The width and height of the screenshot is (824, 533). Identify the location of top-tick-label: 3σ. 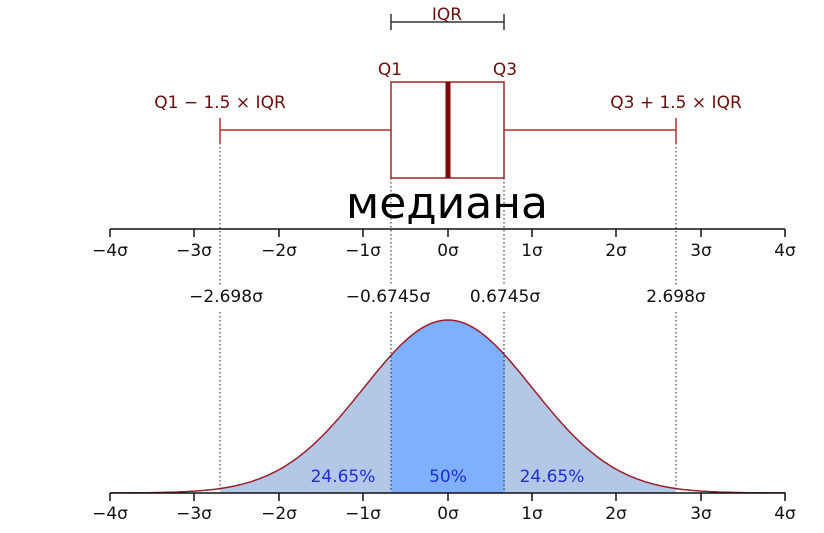
(701, 251).